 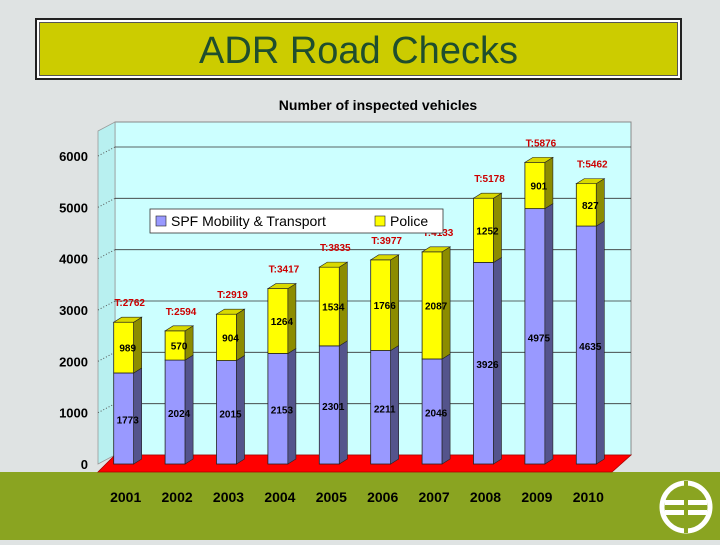 I want to click on y-tick-label: 5000, so click(x=73, y=207).